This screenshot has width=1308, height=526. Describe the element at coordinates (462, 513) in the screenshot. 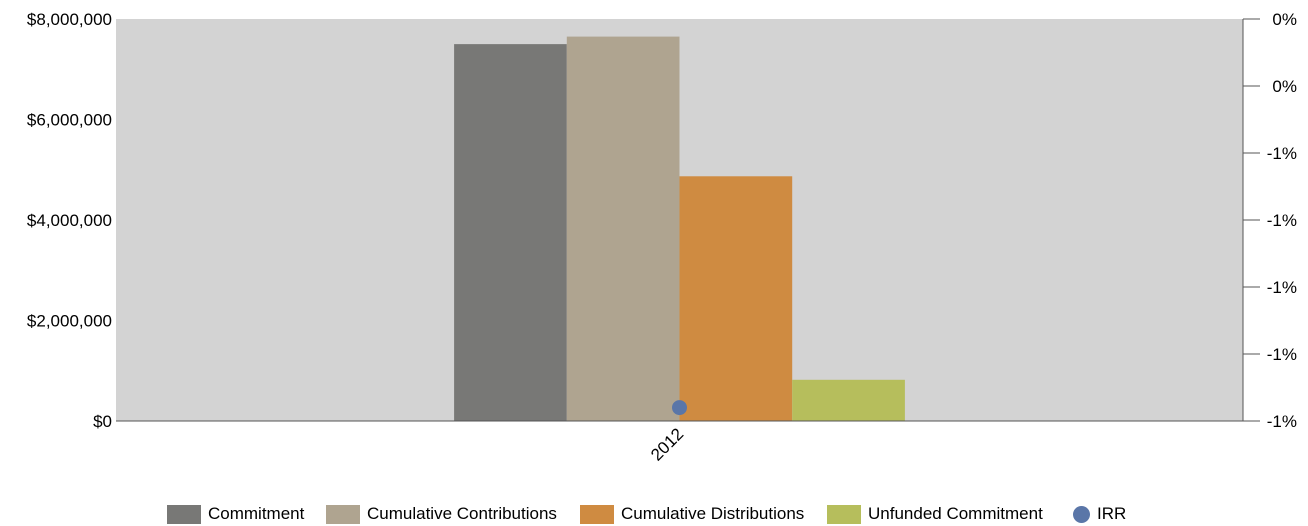

I see `legend-label-cumulative-contributions: Cumulative Contributions` at that location.